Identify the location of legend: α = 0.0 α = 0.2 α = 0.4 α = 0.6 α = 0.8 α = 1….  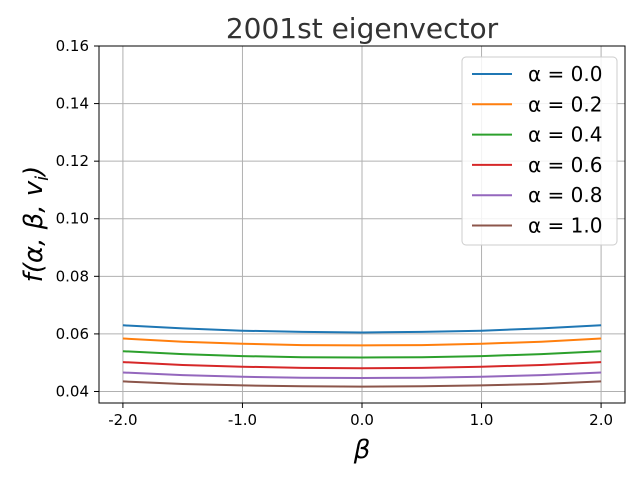
(539, 151).